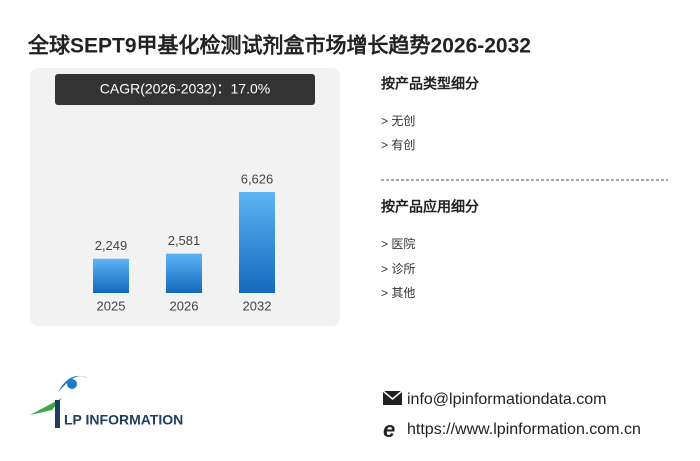  Describe the element at coordinates (279, 46) in the screenshot. I see `title: 全球SEPT9甲基化检测试剂盒市场增长趋势2026-2032` at that location.